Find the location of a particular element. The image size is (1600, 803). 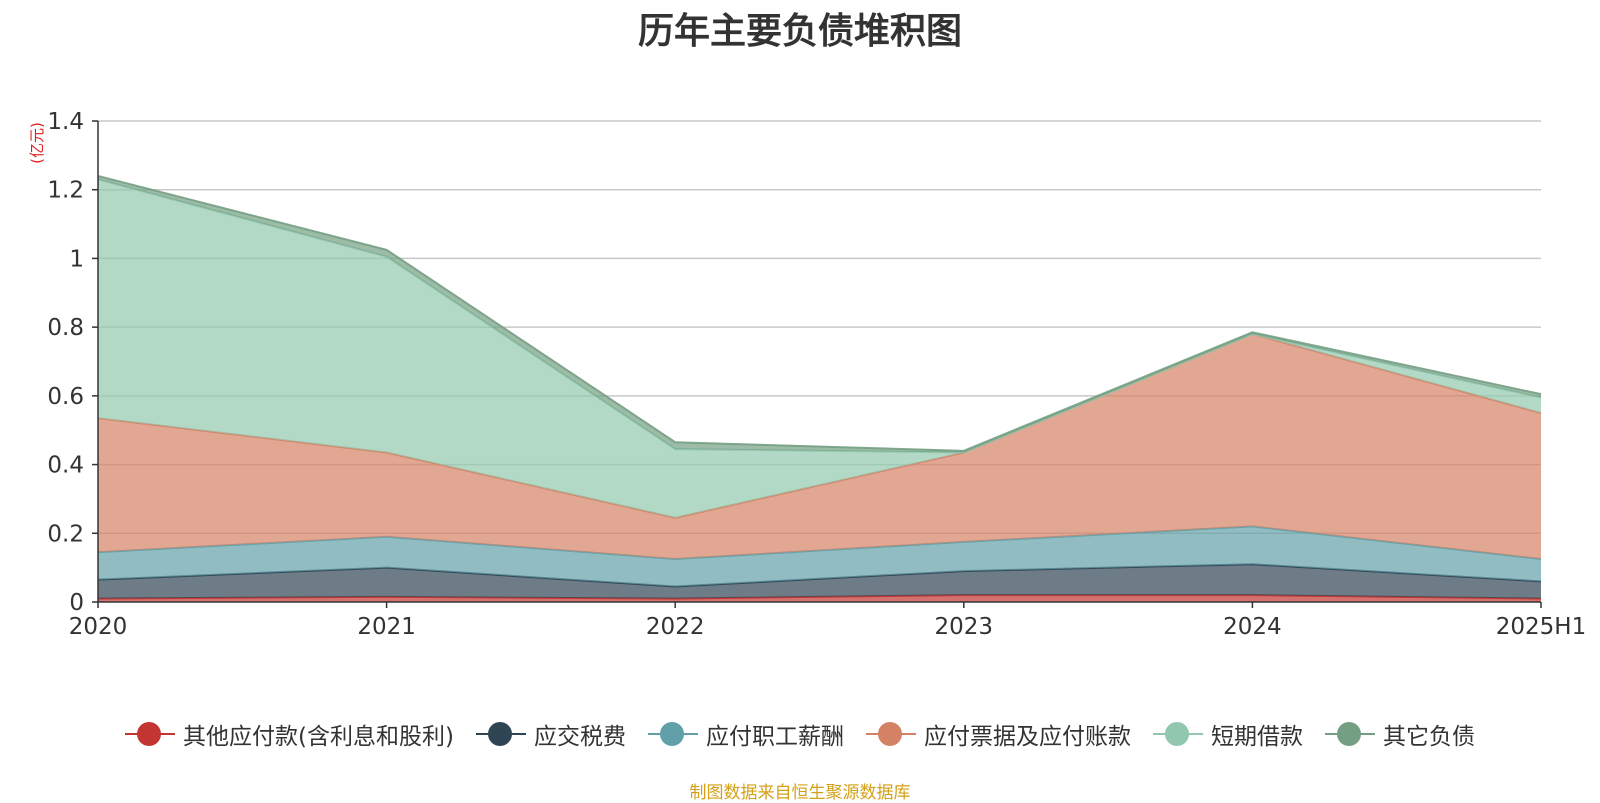

y-tick-label: 1 is located at coordinates (76, 259).